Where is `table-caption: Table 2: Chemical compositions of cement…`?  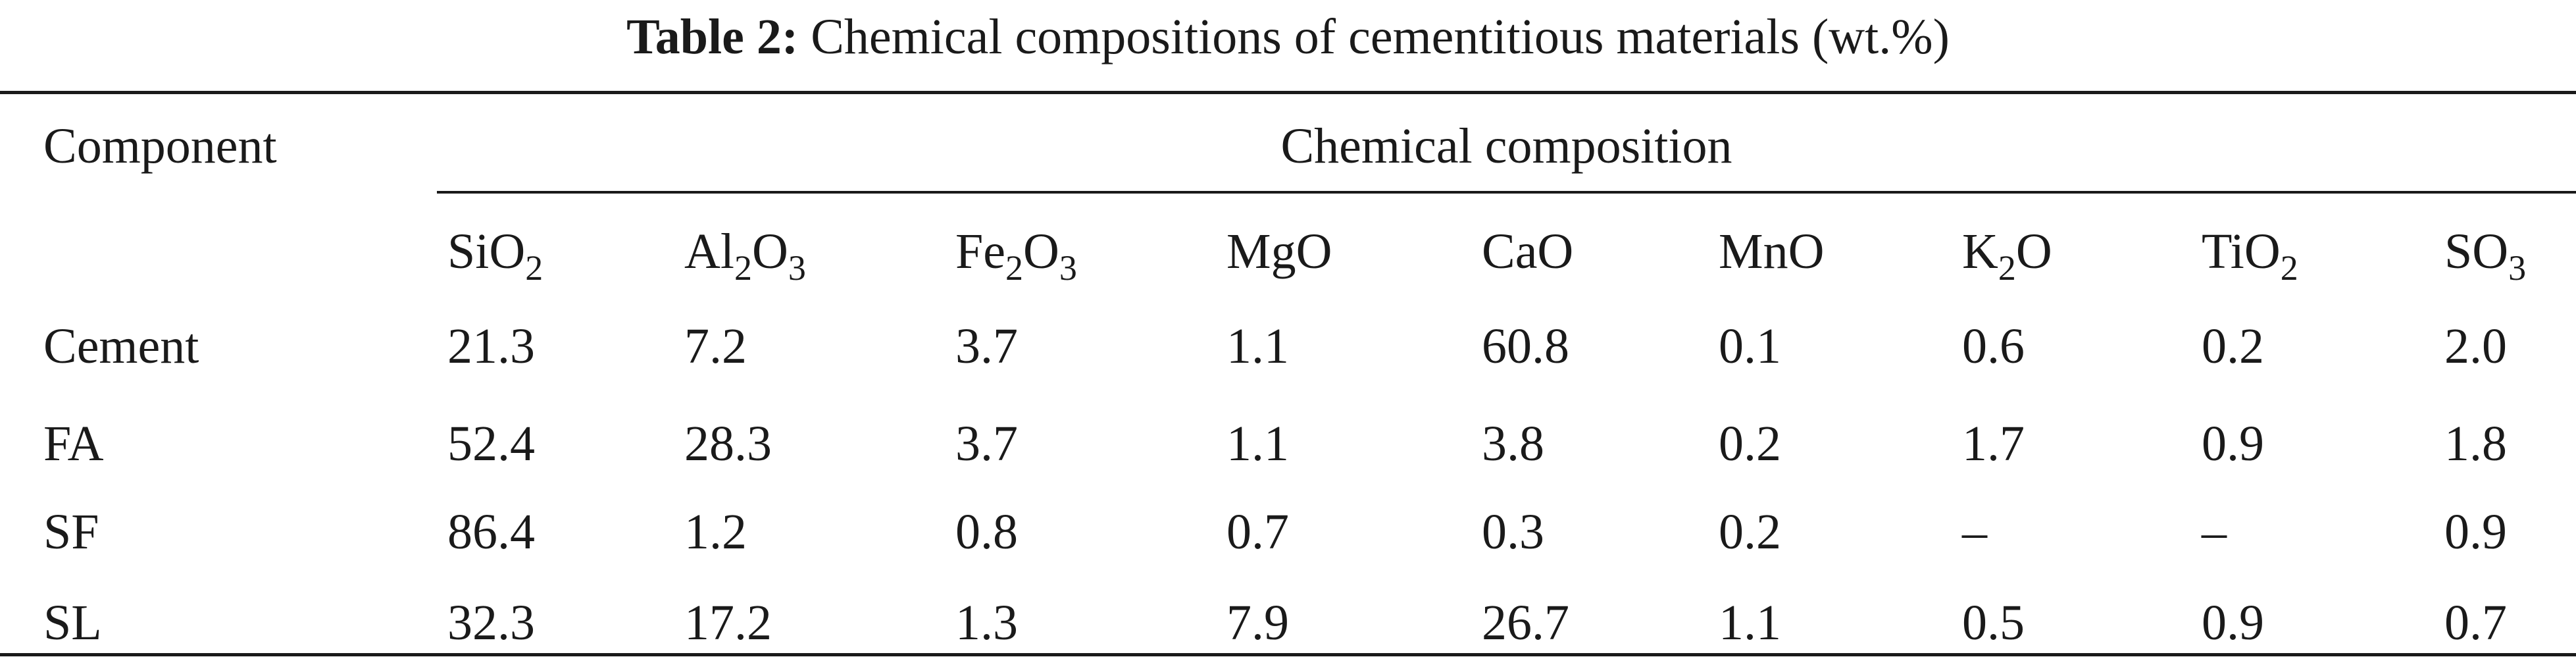 table-caption: Table 2: Chemical compositions of cement… is located at coordinates (1288, 37).